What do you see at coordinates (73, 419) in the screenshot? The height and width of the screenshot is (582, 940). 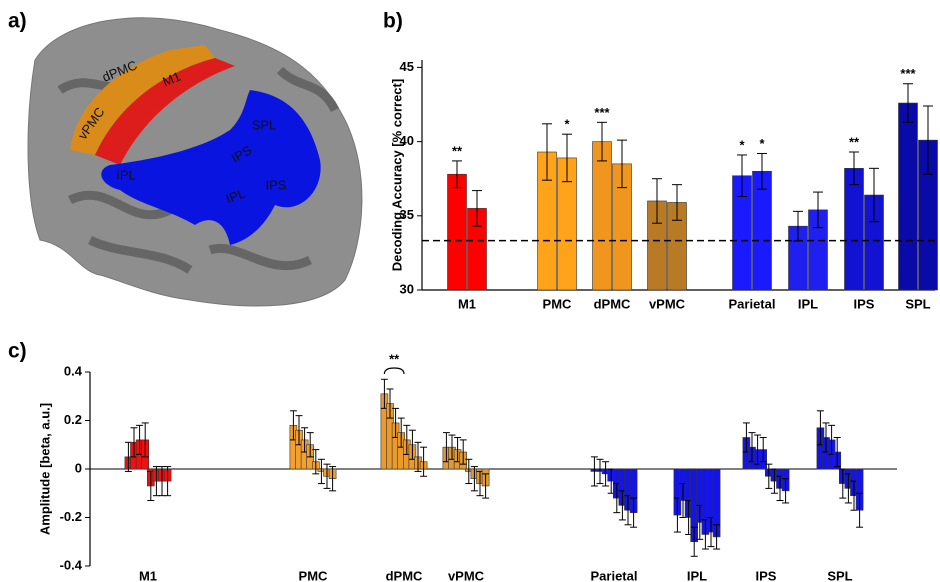 I see `y-tick-label: 0.2` at bounding box center [73, 419].